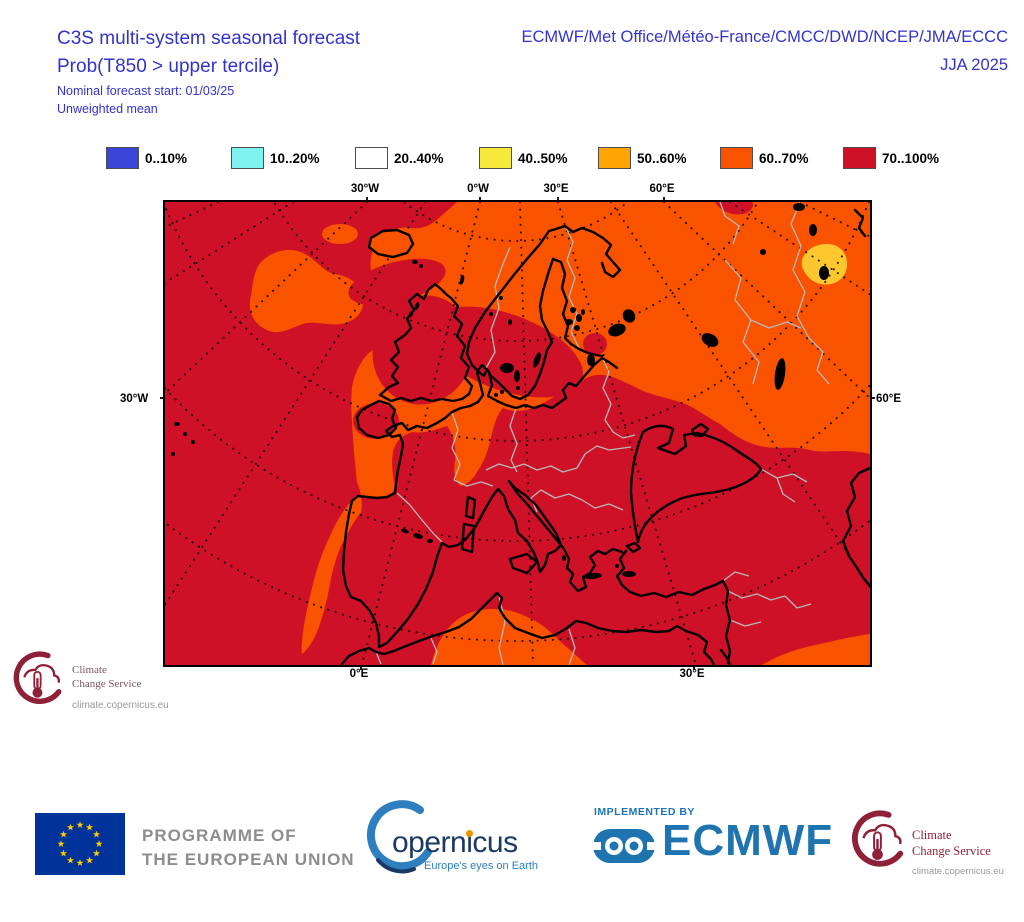  I want to click on axis-label-top-60e: 60°E, so click(662, 189).